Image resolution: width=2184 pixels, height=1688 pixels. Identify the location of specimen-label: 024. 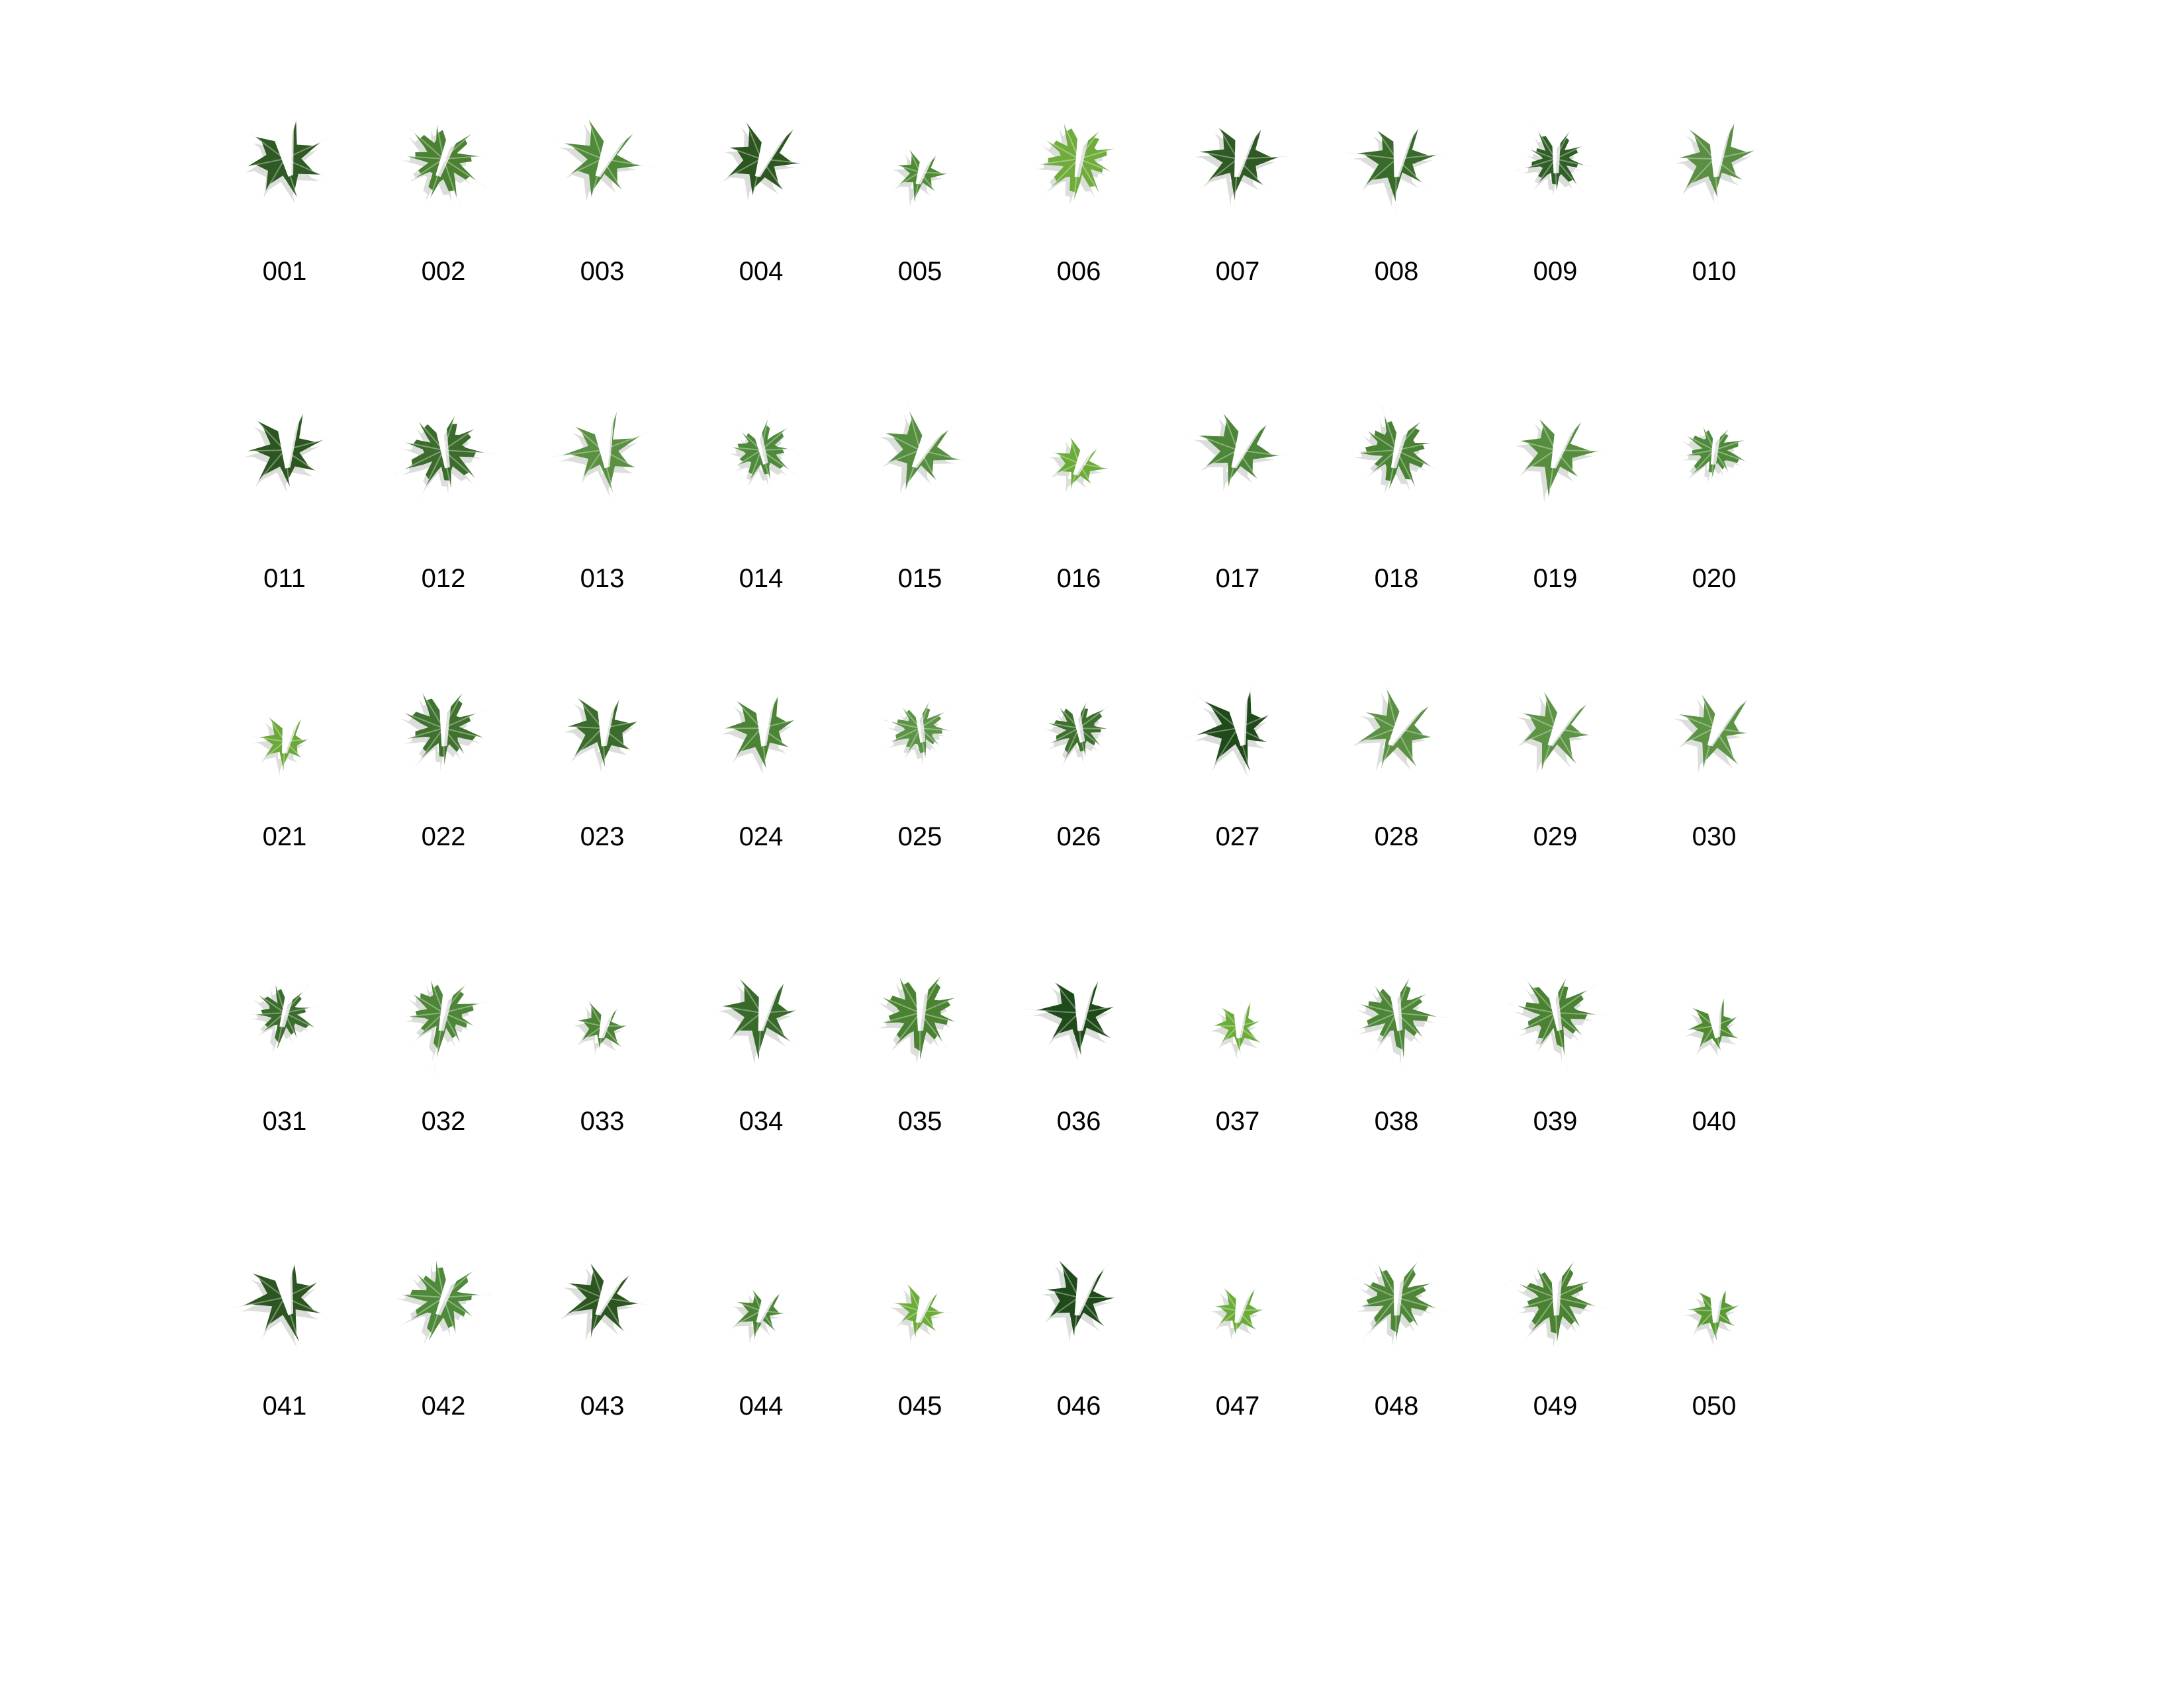
(761, 836).